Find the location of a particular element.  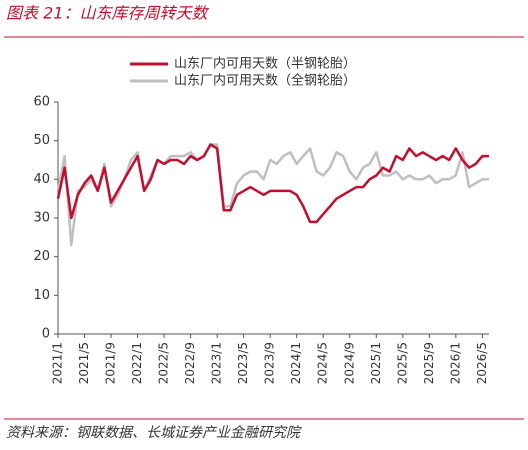

x-tick-label: 2024/5 is located at coordinates (323, 363).